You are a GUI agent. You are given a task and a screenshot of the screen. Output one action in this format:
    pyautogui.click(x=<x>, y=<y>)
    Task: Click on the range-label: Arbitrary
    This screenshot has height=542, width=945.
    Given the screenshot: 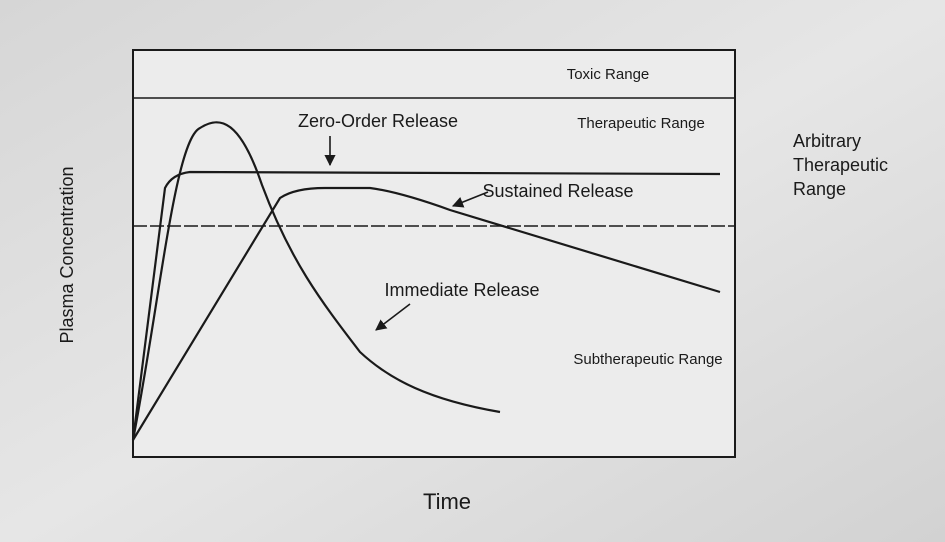 What is the action you would take?
    pyautogui.click(x=827, y=141)
    